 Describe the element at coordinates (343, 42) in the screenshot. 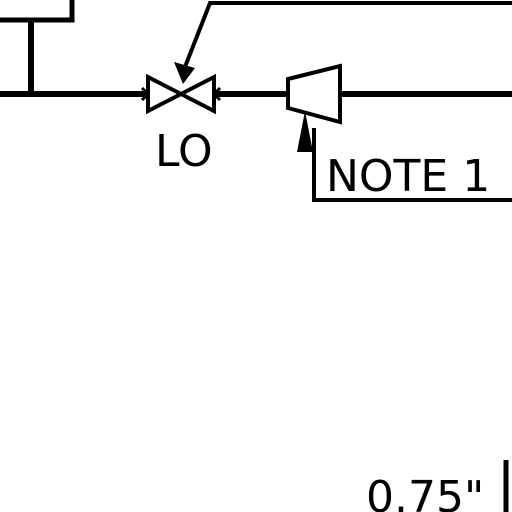

I see `valve-leader` at that location.